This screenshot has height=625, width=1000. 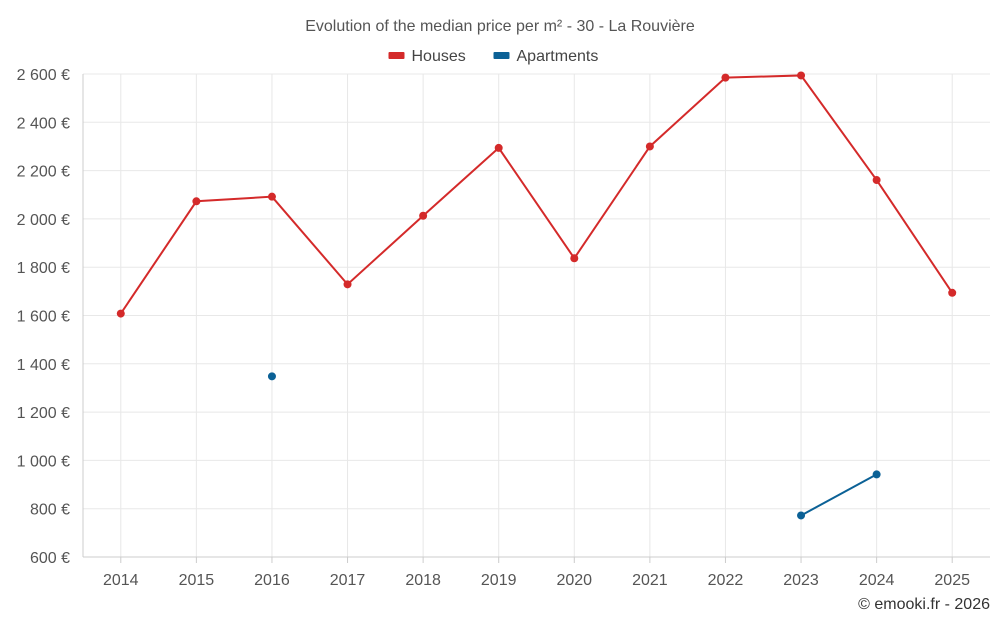 I want to click on x-tick-label: 2017, so click(x=348, y=580).